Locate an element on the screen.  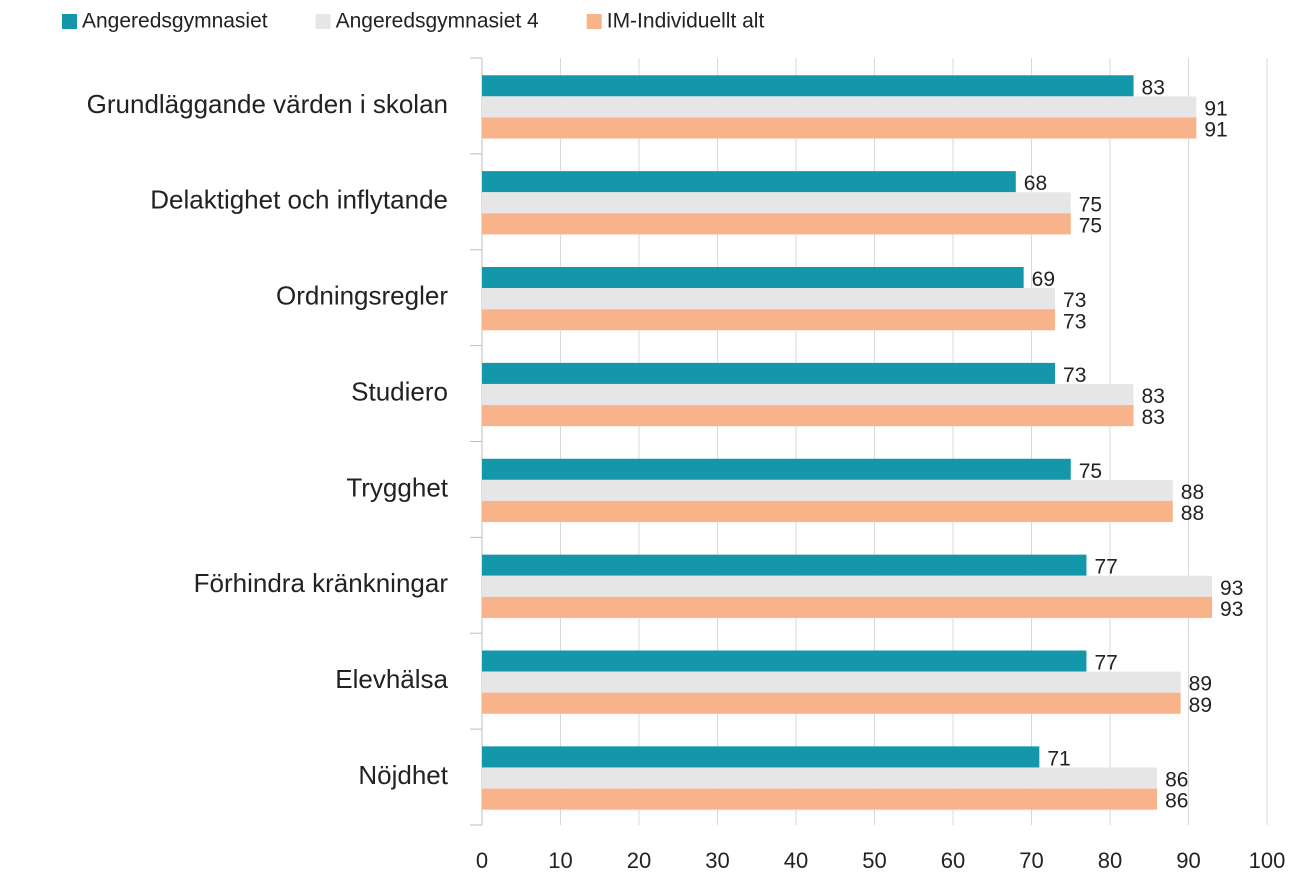
x-tick-label: 50 is located at coordinates (874, 860).